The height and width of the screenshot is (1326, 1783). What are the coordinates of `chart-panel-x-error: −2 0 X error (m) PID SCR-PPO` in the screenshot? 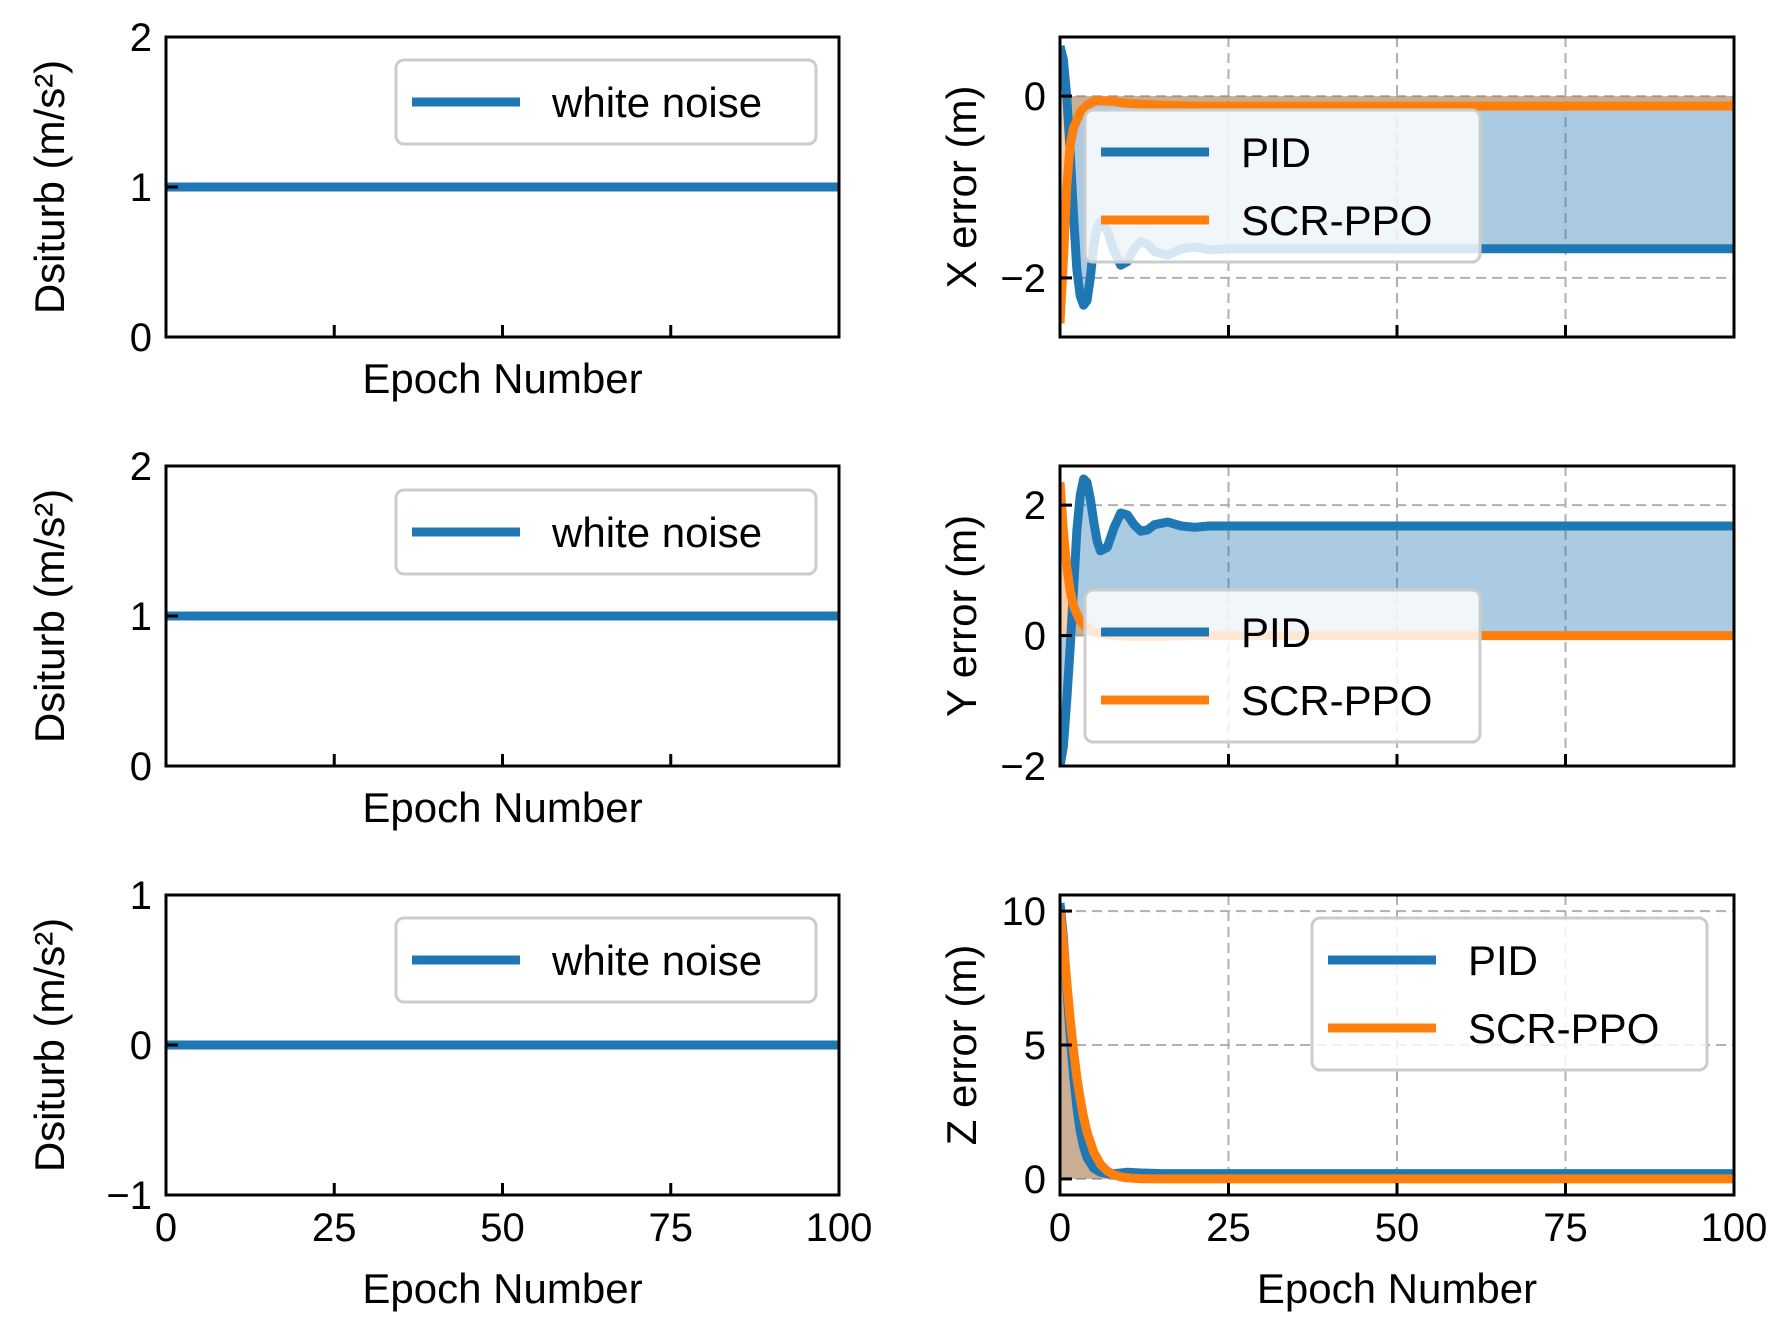 It's located at (1337, 187).